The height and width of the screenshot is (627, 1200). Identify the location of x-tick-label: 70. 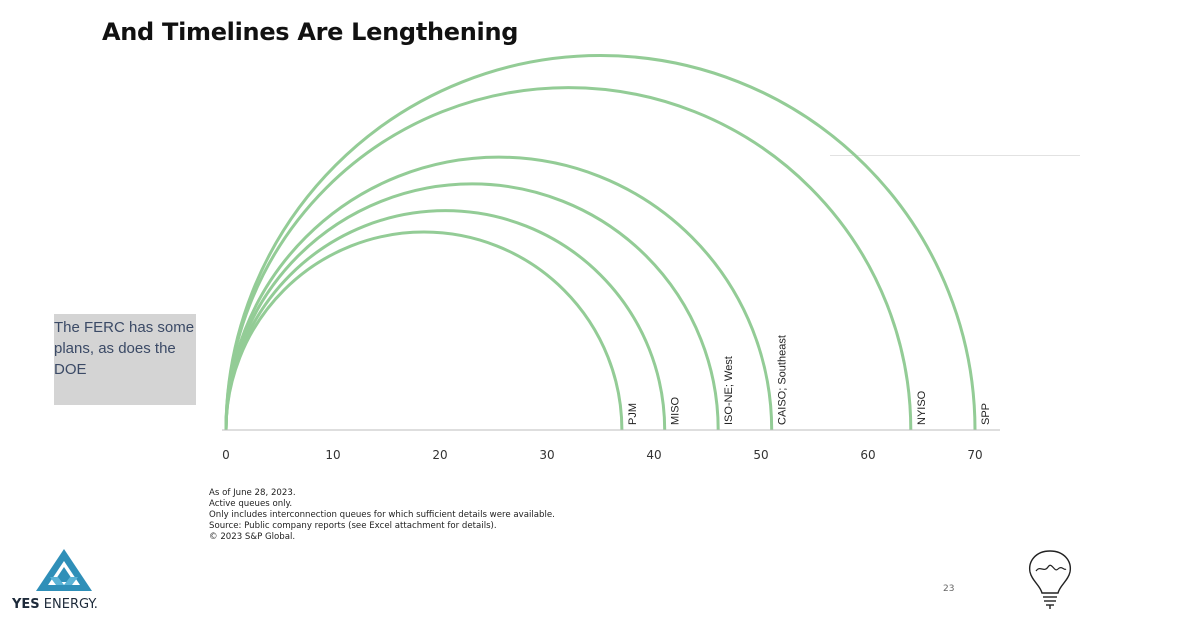
(974, 455).